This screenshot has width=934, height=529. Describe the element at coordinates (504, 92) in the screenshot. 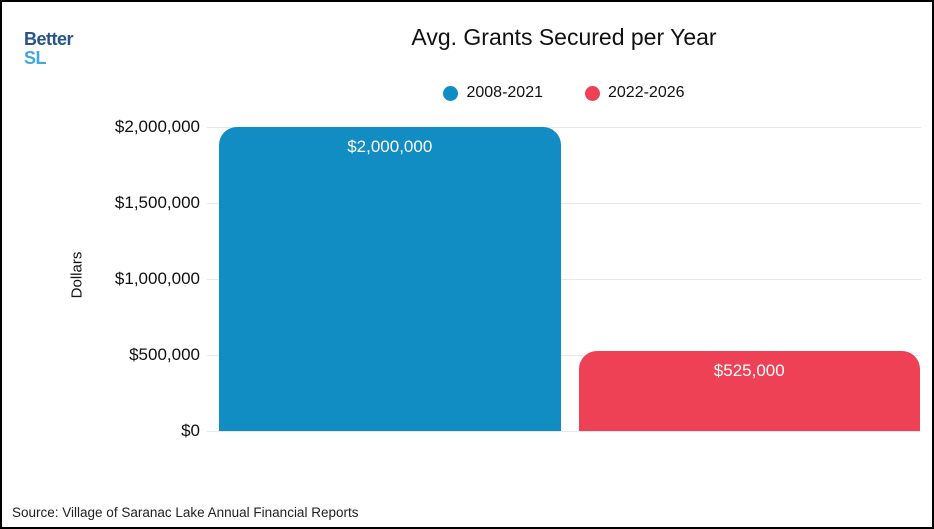

I see `legend-label: 2008-2021` at that location.